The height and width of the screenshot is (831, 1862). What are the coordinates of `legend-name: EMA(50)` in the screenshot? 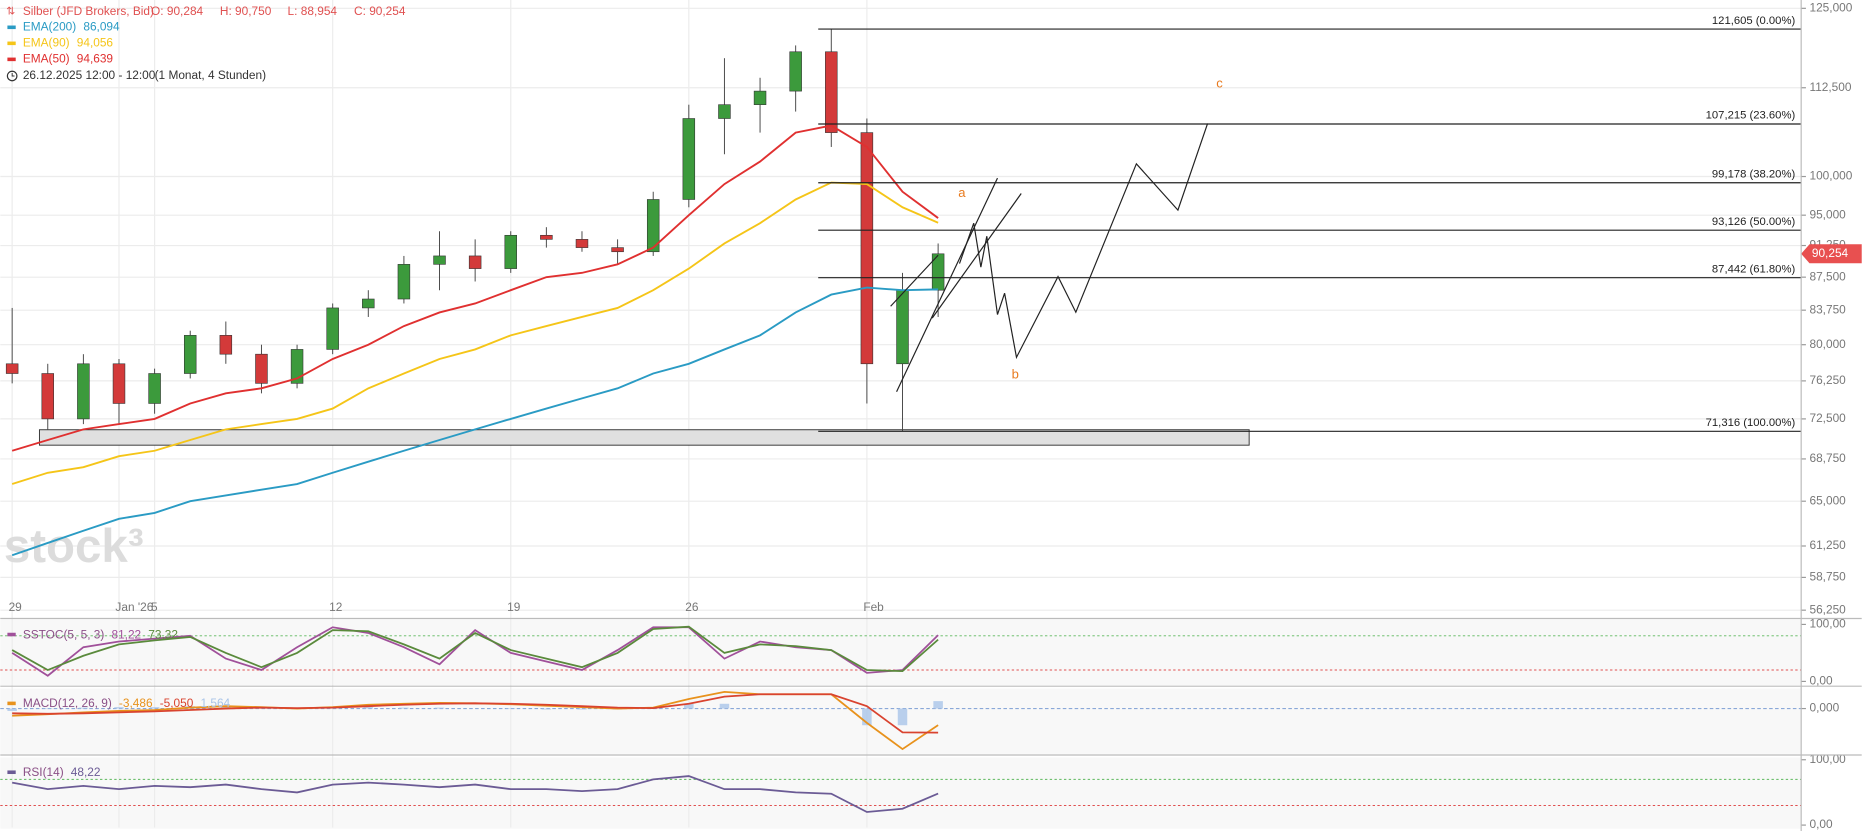 It's located at (46, 58).